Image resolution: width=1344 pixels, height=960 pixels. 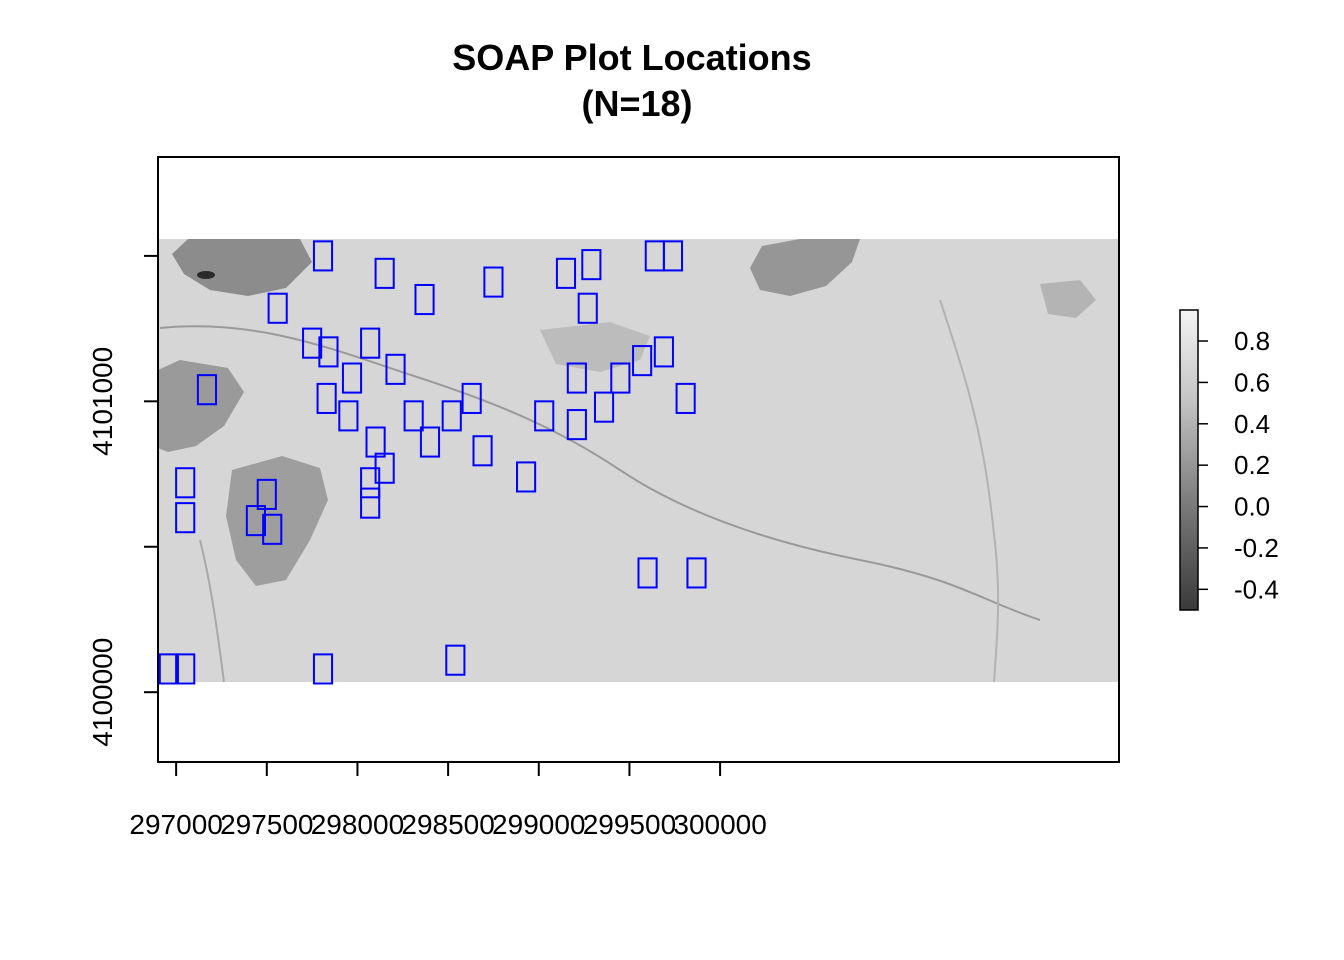 What do you see at coordinates (102, 692) in the screenshot?
I see `y-tick-label: 4100000` at bounding box center [102, 692].